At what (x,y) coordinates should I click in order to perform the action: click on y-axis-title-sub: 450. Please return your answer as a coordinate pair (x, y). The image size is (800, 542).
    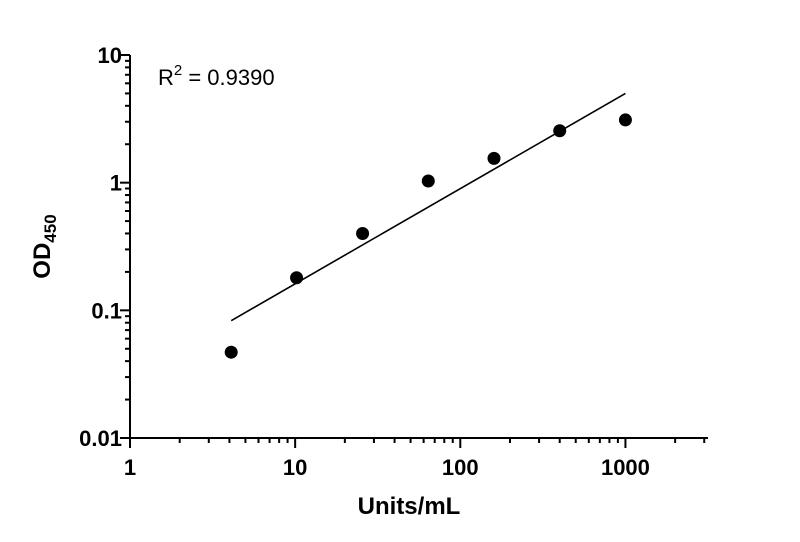
    Looking at the image, I should click on (50, 228).